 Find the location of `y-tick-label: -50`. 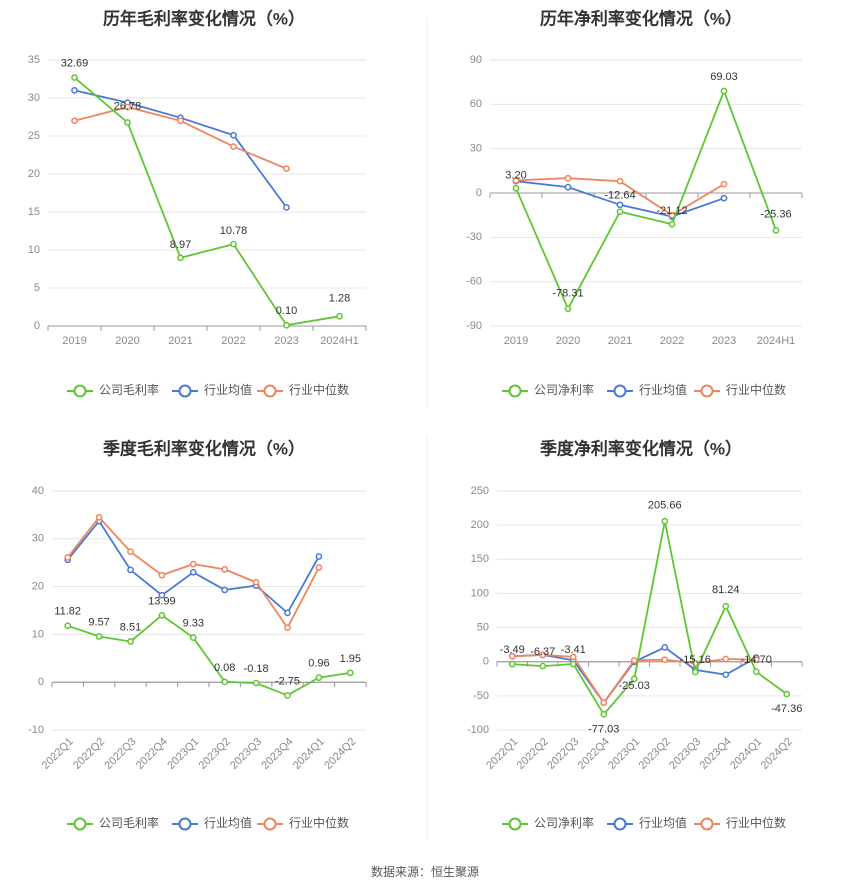

y-tick-label: -50 is located at coordinates (481, 696).